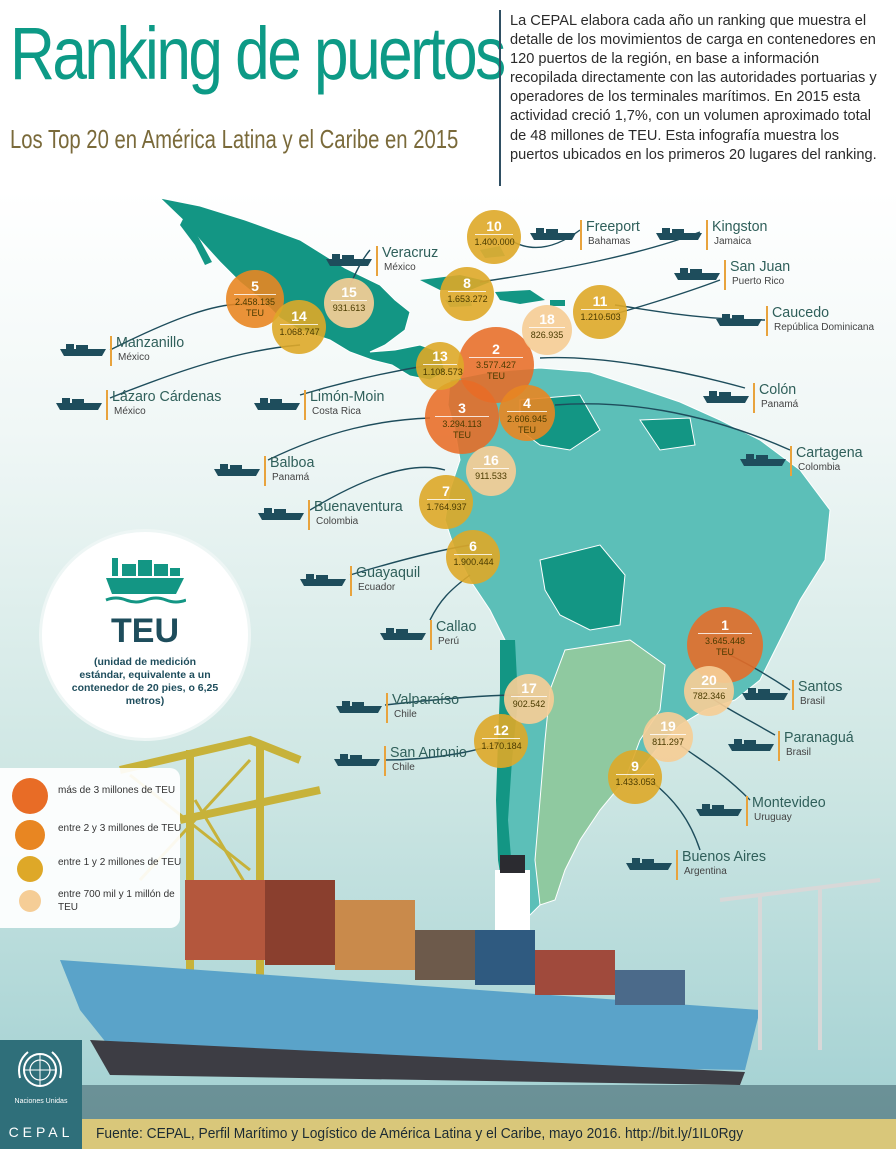 Image resolution: width=896 pixels, height=1149 pixels. I want to click on port-name: Callao, so click(456, 626).